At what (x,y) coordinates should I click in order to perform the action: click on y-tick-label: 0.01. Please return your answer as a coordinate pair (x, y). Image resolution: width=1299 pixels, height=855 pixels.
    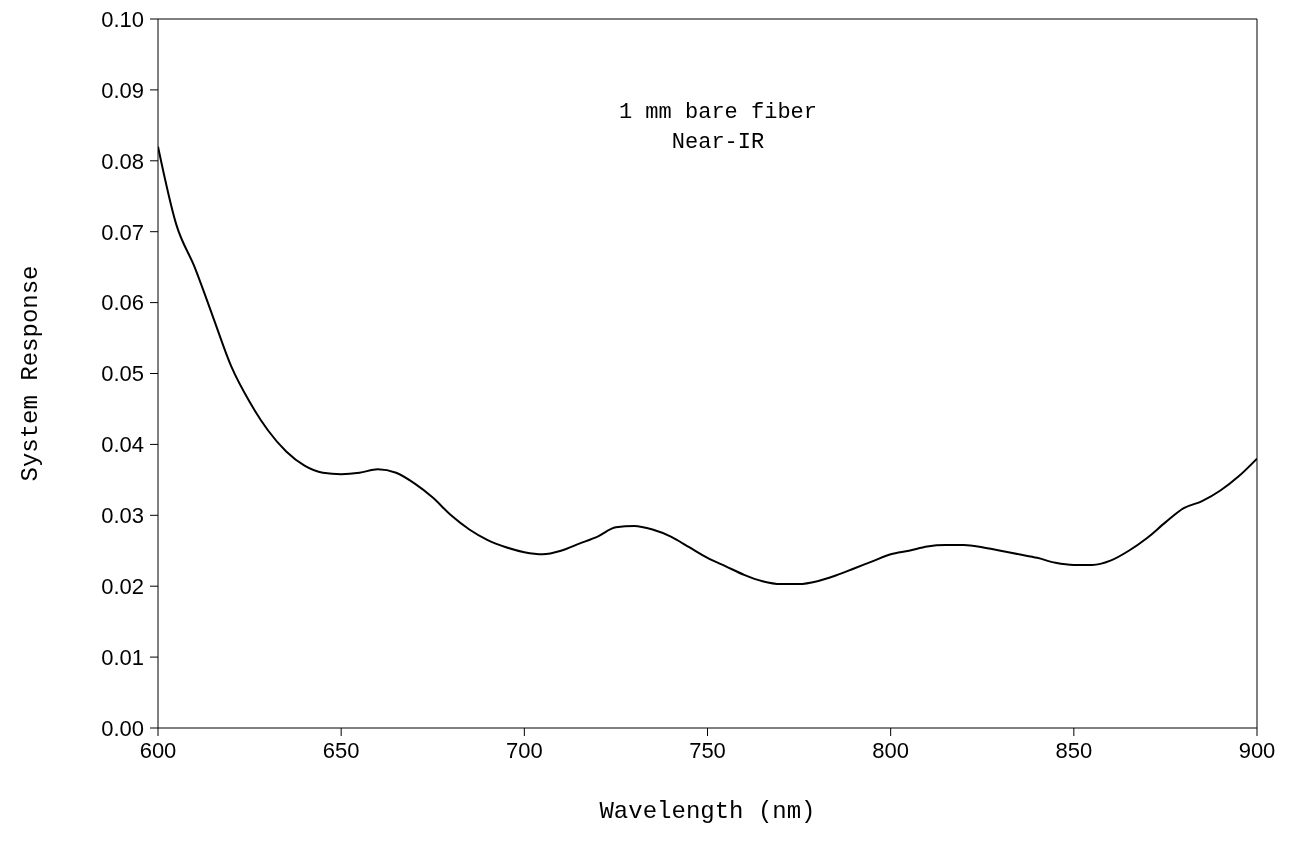
    Looking at the image, I should click on (122, 657).